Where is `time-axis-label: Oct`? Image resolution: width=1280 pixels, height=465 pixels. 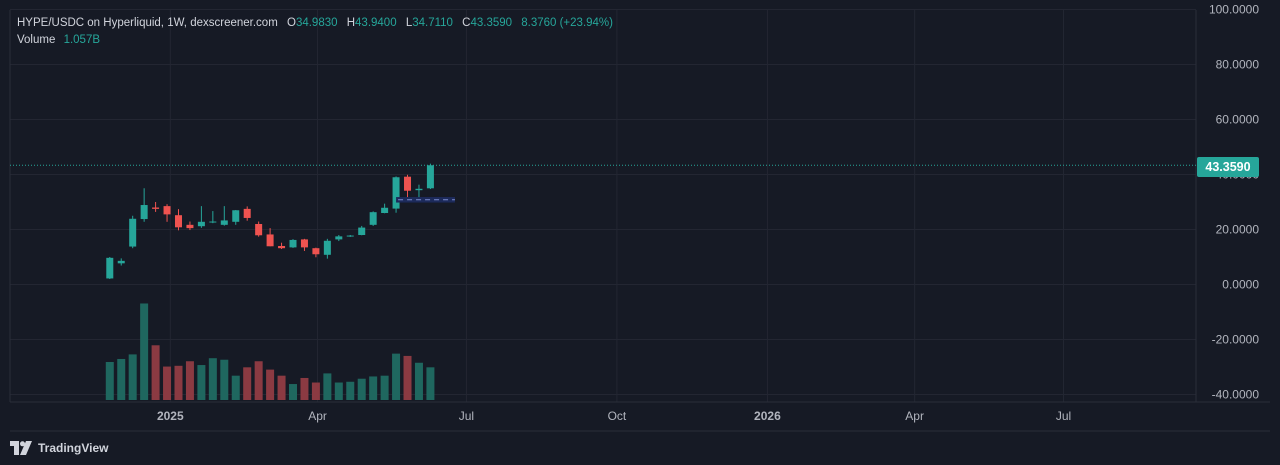
time-axis-label: Oct is located at coordinates (617, 416).